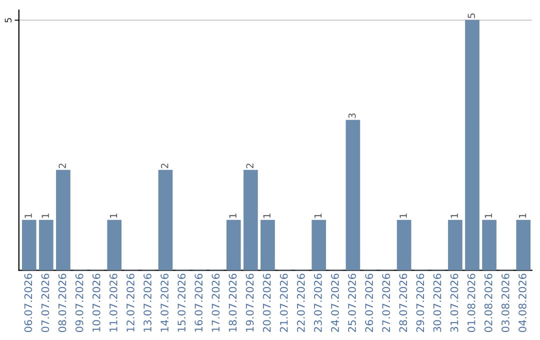  I want to click on x-tick-label: 11.07.2026, so click(113, 303).